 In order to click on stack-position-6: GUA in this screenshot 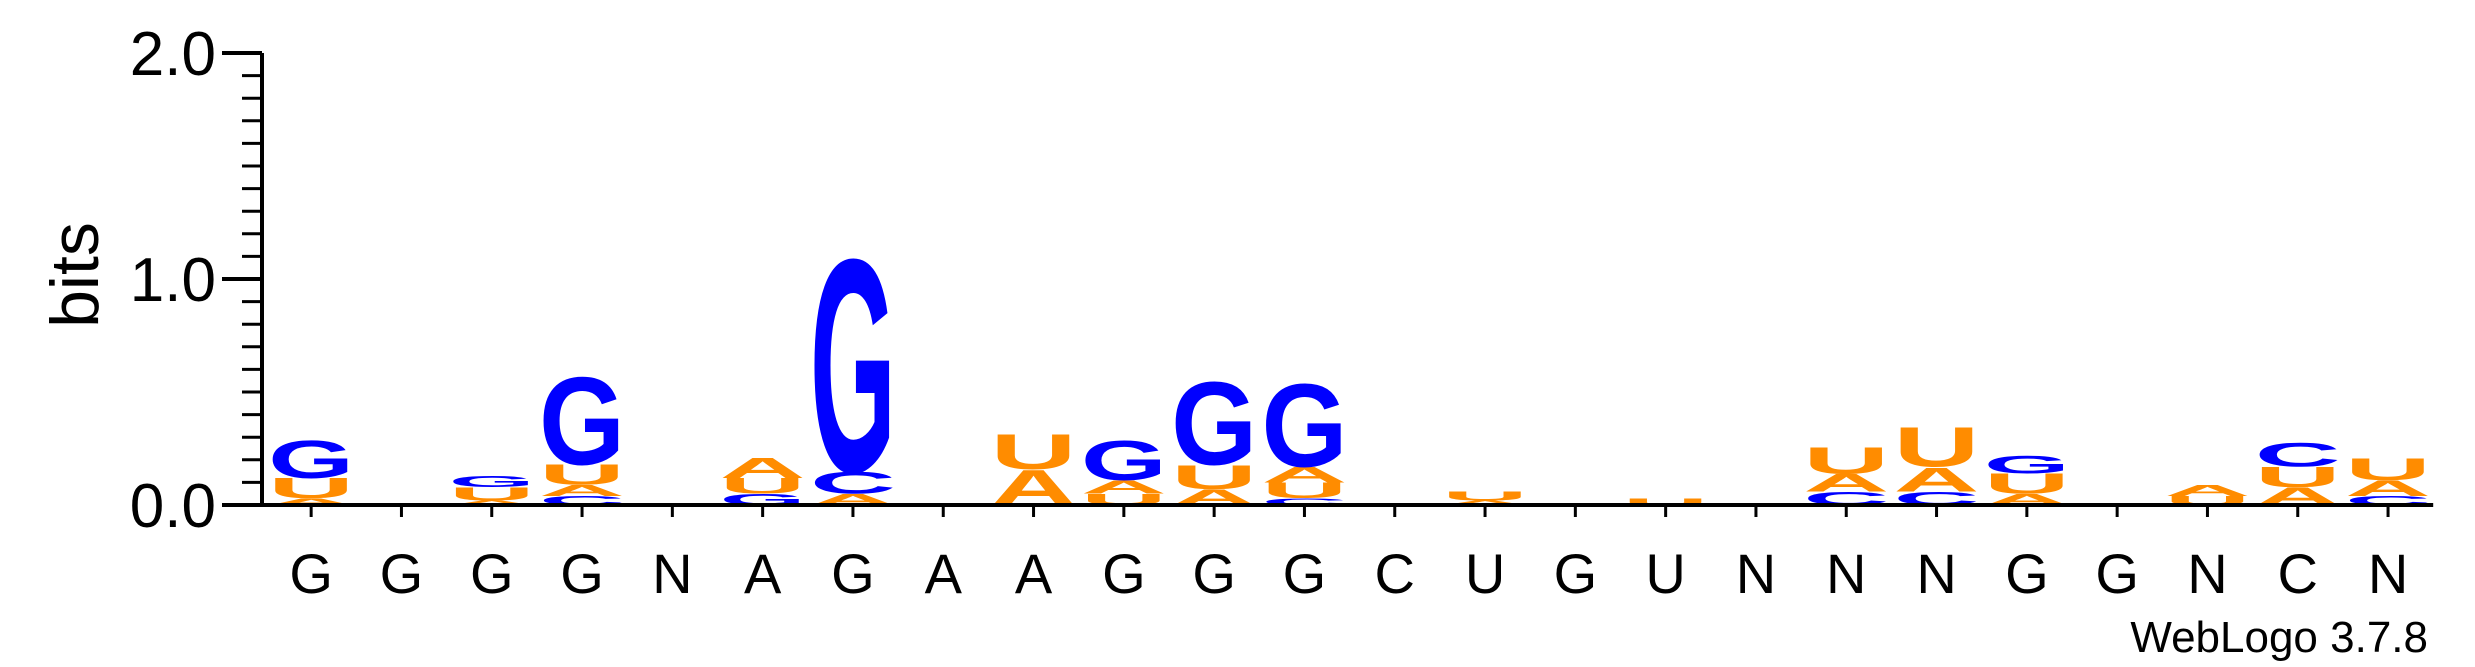, I will do `click(763, 481)`.